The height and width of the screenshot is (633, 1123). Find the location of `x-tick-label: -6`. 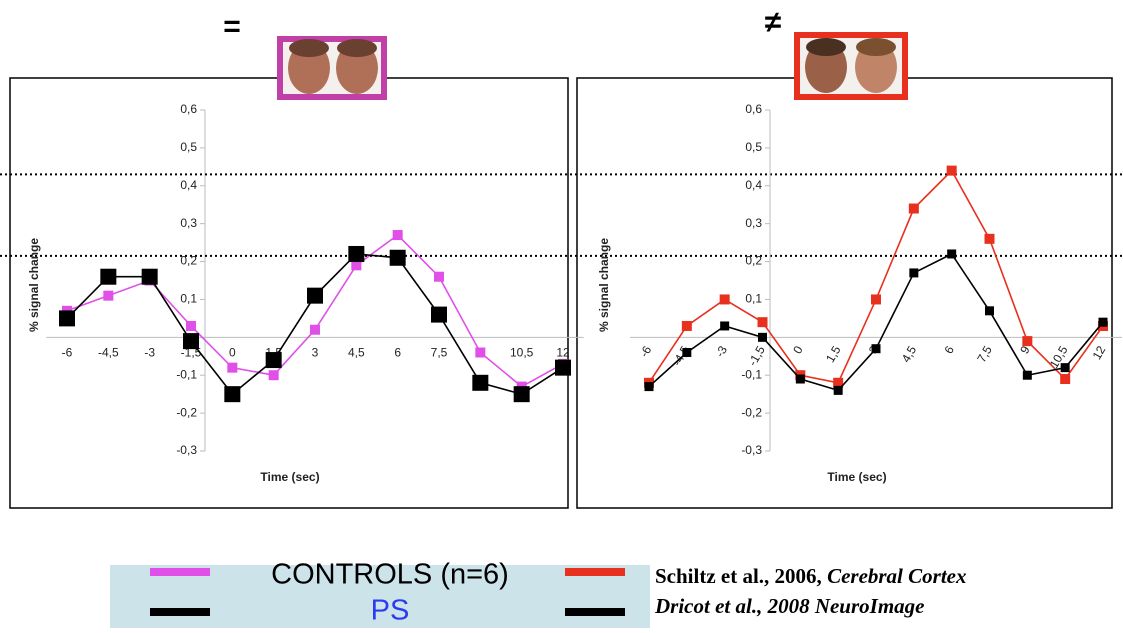

x-tick-label: -6 is located at coordinates (67, 353).